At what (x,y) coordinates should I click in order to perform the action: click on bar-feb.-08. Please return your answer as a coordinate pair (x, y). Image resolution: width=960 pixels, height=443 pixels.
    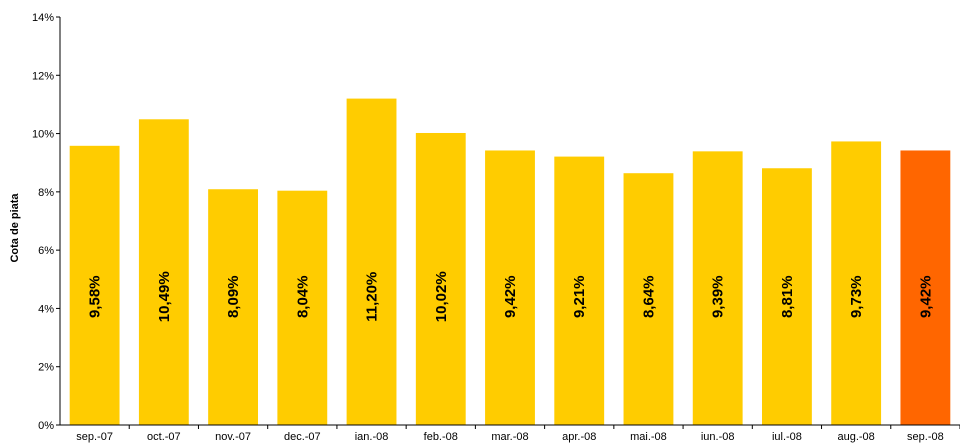
    Looking at the image, I should click on (440, 278).